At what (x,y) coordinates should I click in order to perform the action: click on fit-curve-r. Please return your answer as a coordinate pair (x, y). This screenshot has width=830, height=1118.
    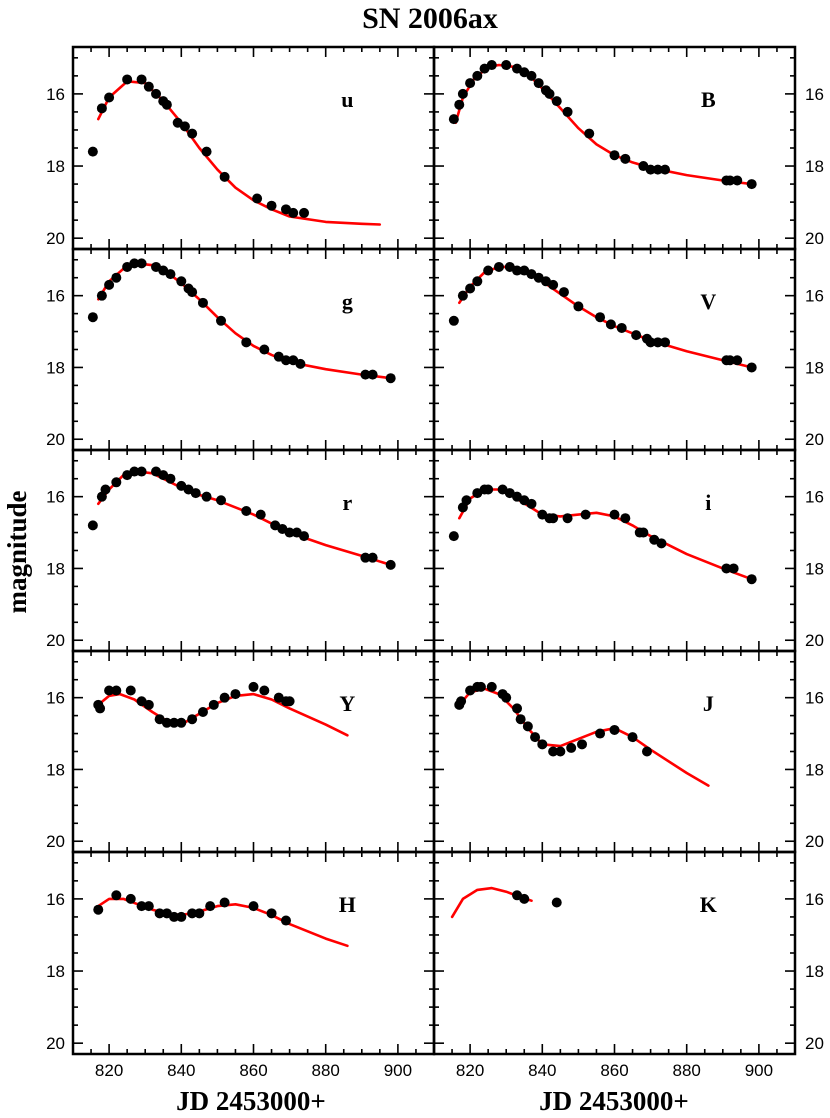
    Looking at the image, I should click on (244, 518).